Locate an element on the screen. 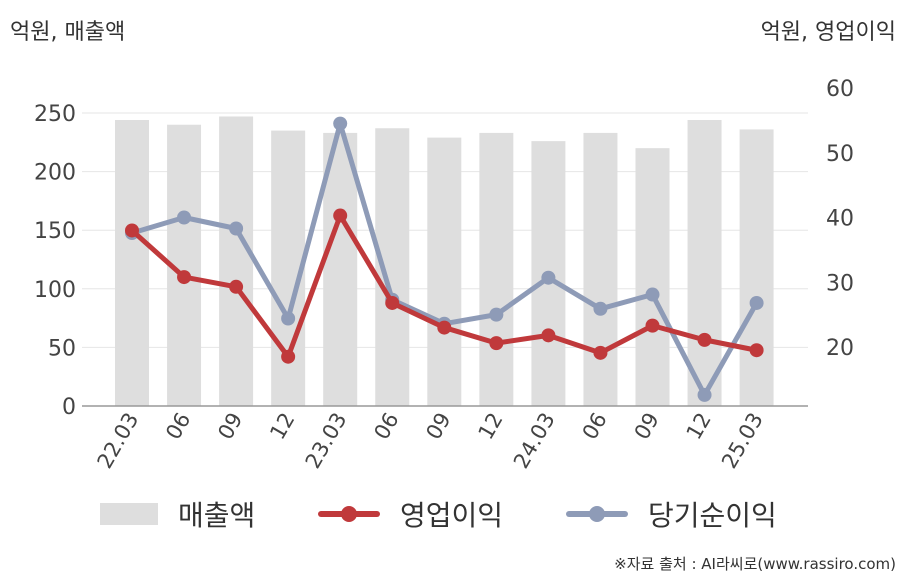 This screenshot has height=580, width=908. right-tick-label: 50 is located at coordinates (840, 154).